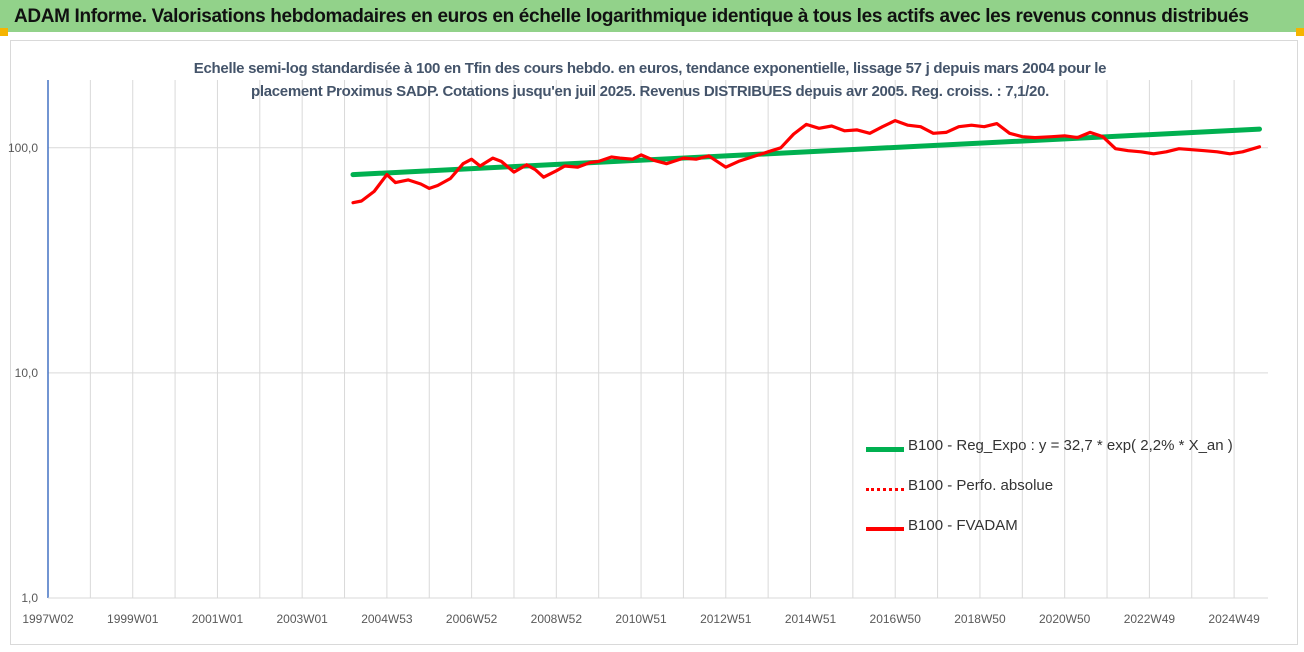  Describe the element at coordinates (641, 619) in the screenshot. I see `x-tick-label: 2010W51` at that location.